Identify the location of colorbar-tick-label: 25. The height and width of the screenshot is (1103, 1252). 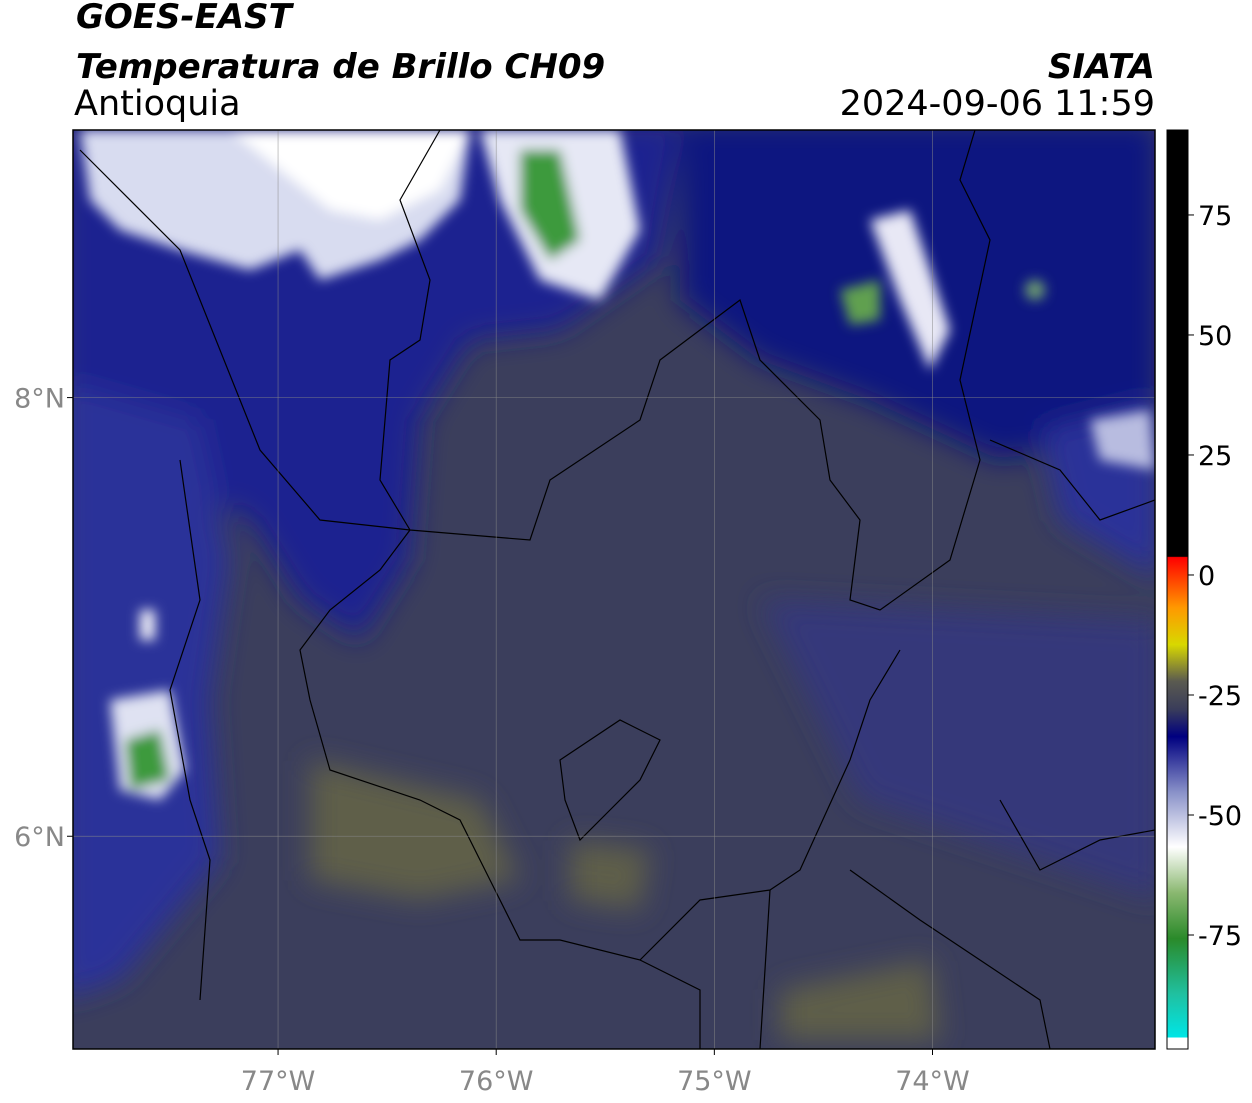
(1215, 456).